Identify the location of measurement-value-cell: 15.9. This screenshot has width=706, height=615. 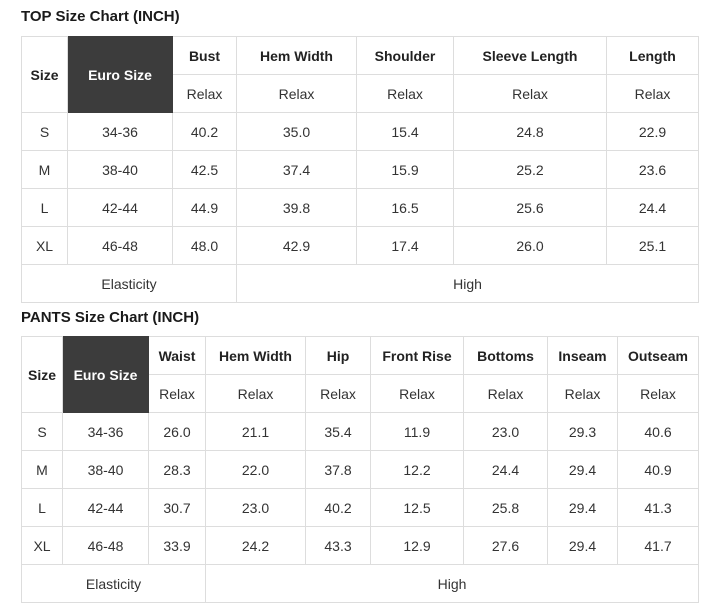
(405, 169).